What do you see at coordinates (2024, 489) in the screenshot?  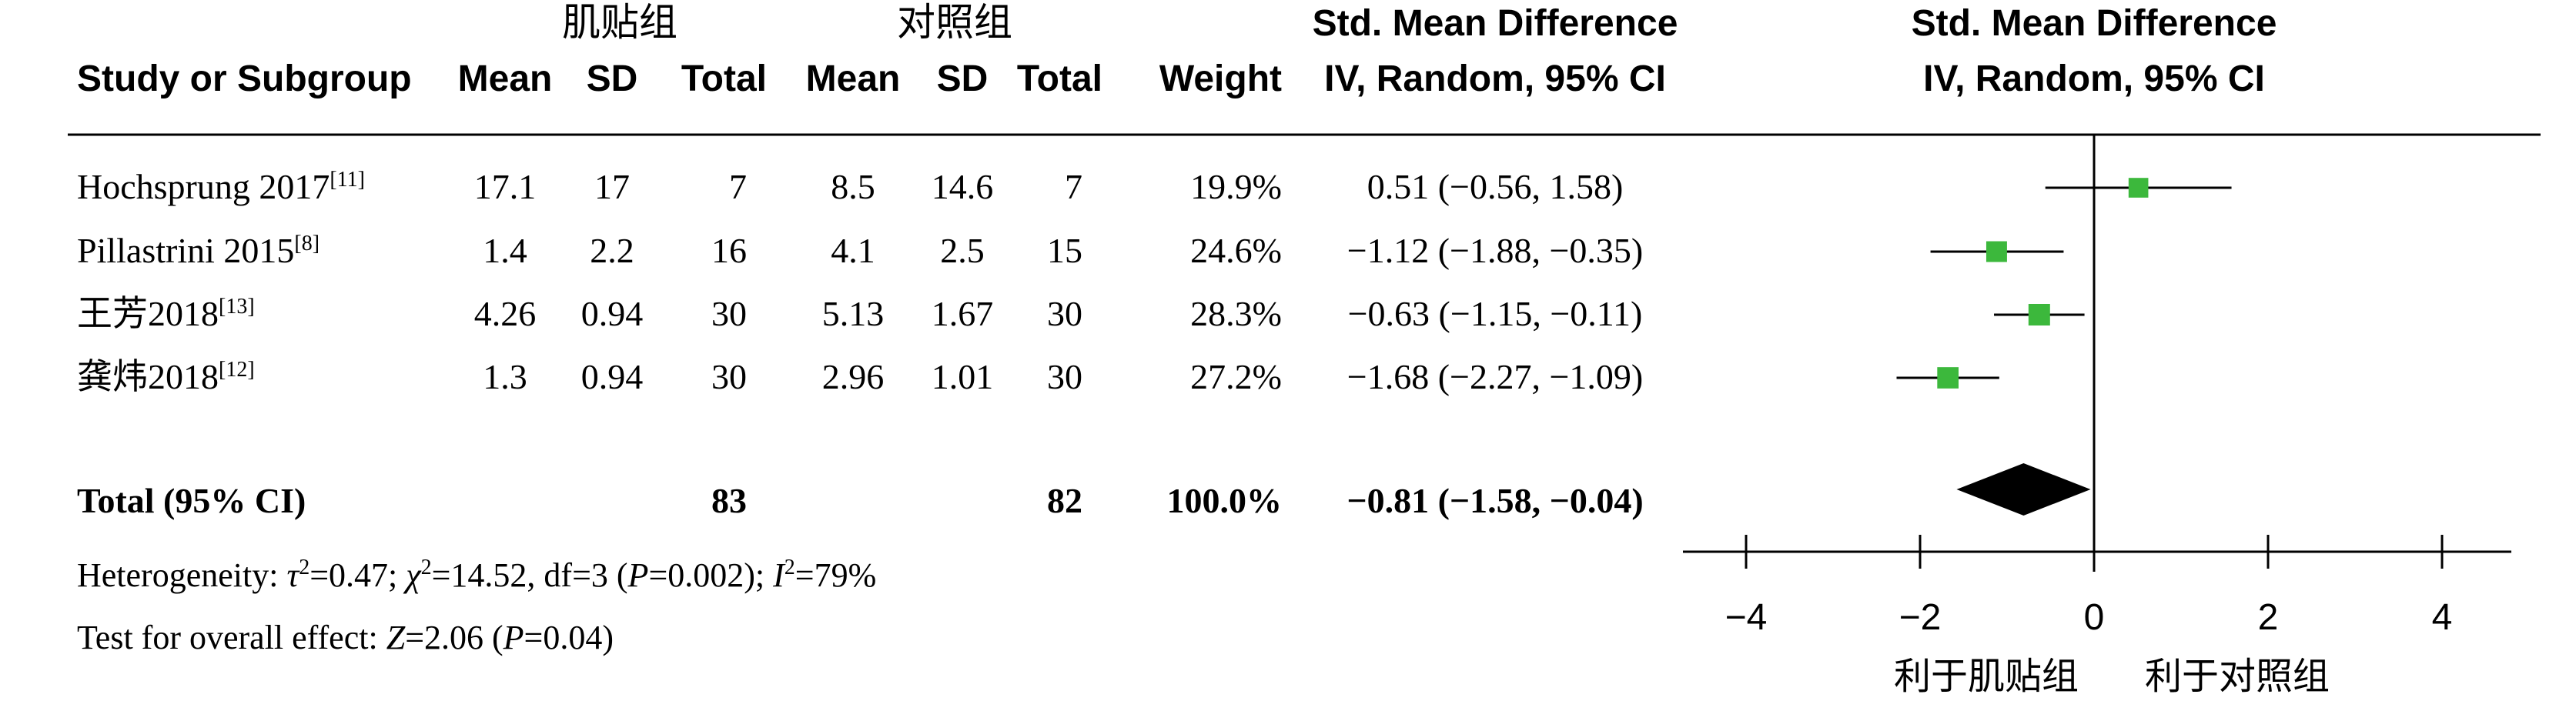 I see `pooled-diamond` at bounding box center [2024, 489].